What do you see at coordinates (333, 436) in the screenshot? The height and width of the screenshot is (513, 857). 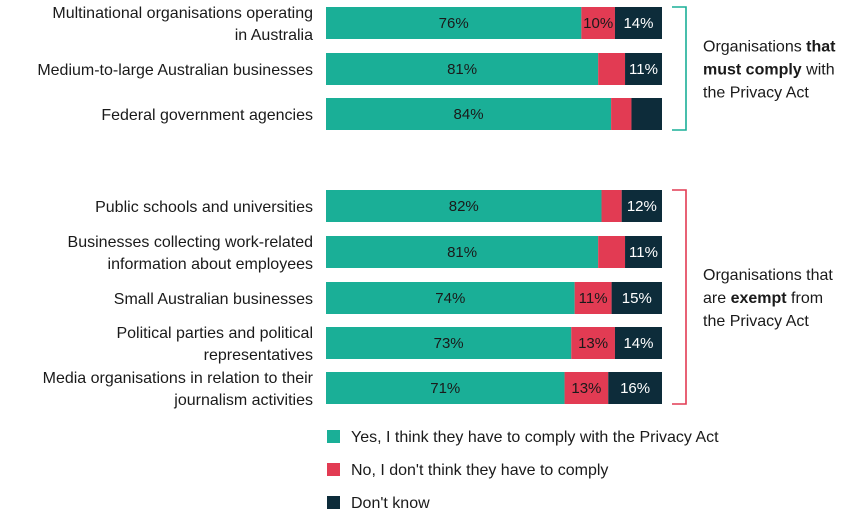 I see `legend-swatch-yes` at bounding box center [333, 436].